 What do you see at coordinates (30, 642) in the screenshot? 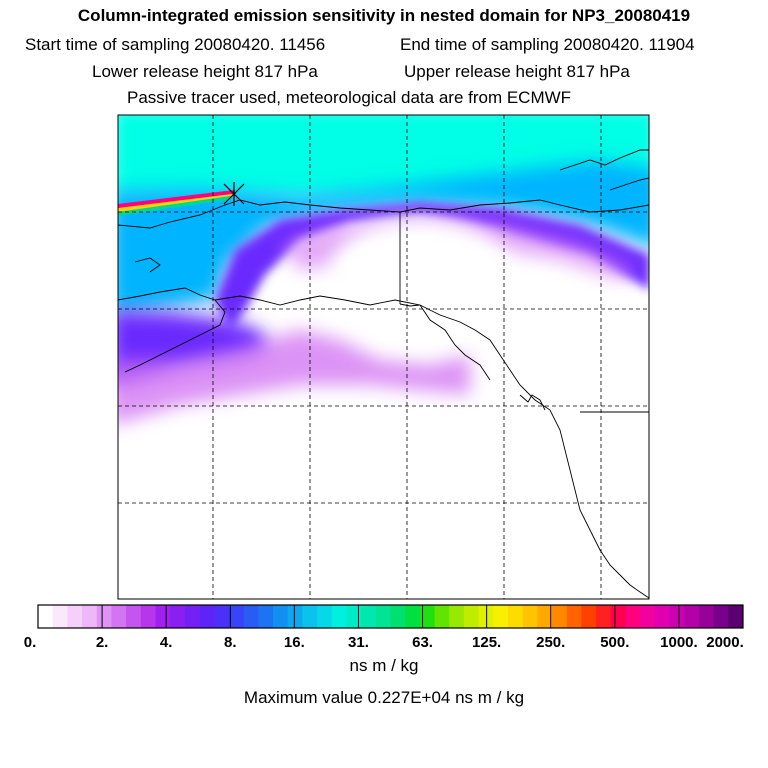
I see `colorbar-tick-label: 0.` at bounding box center [30, 642].